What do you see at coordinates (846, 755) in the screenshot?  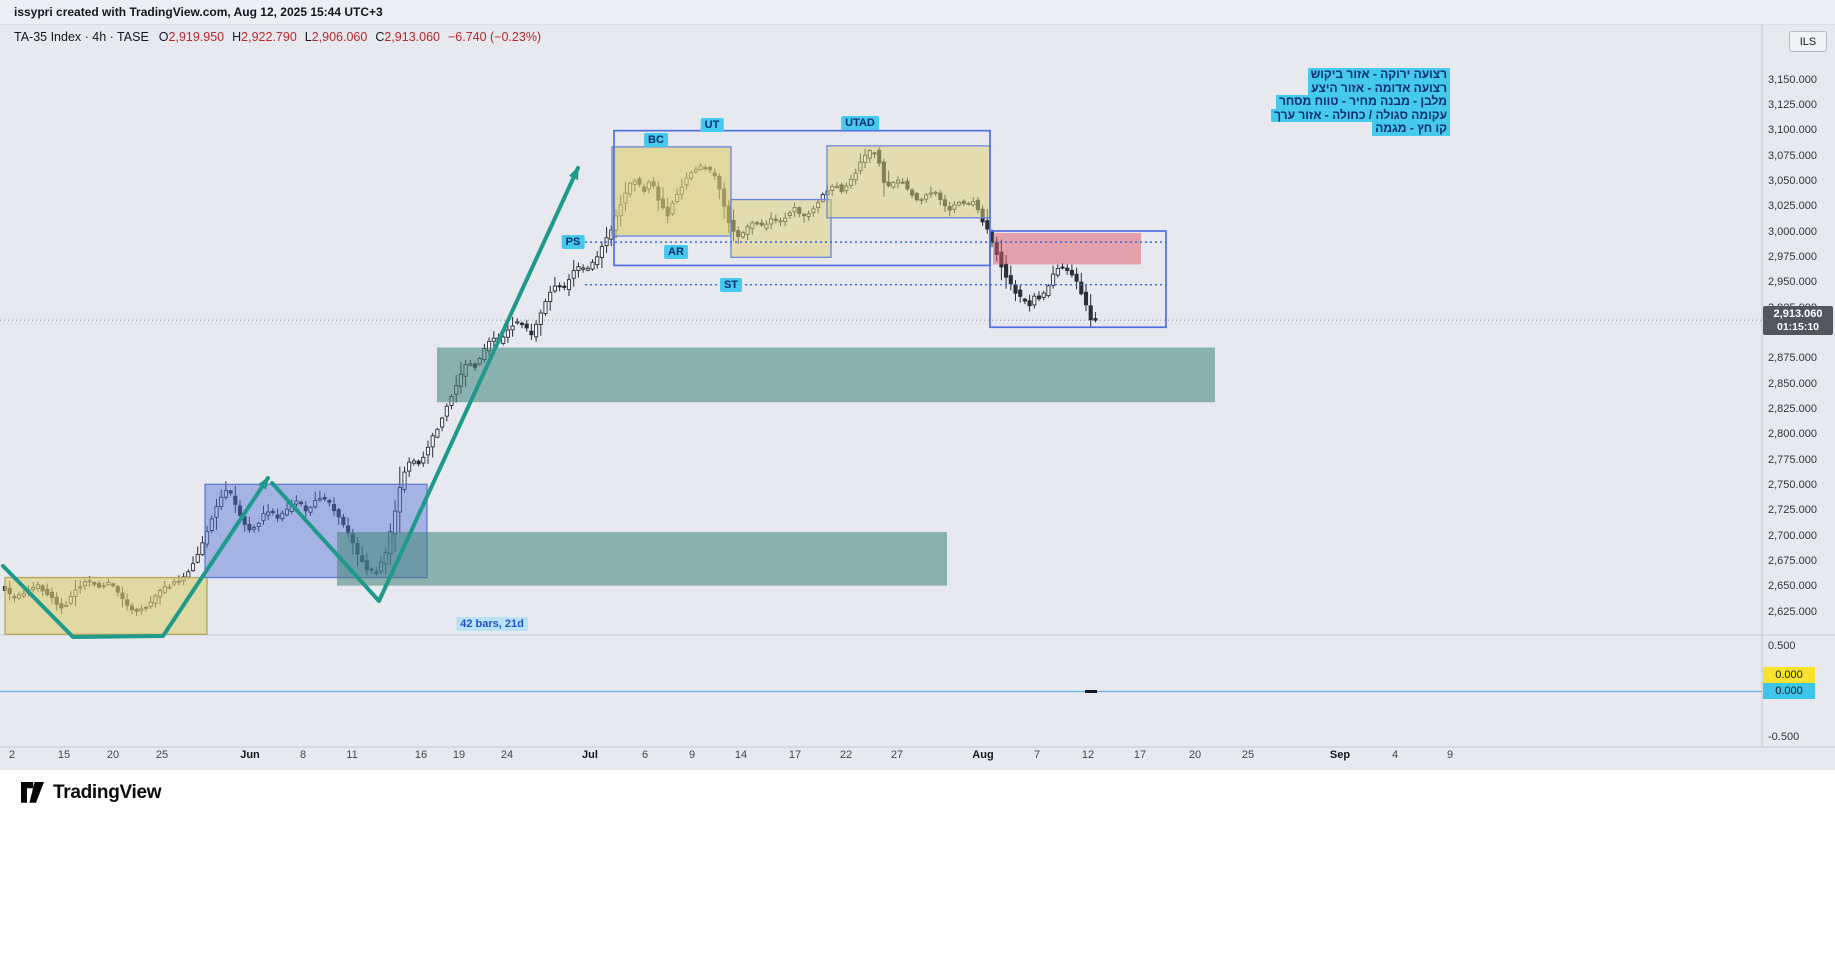 I see `time-tick: 22` at bounding box center [846, 755].